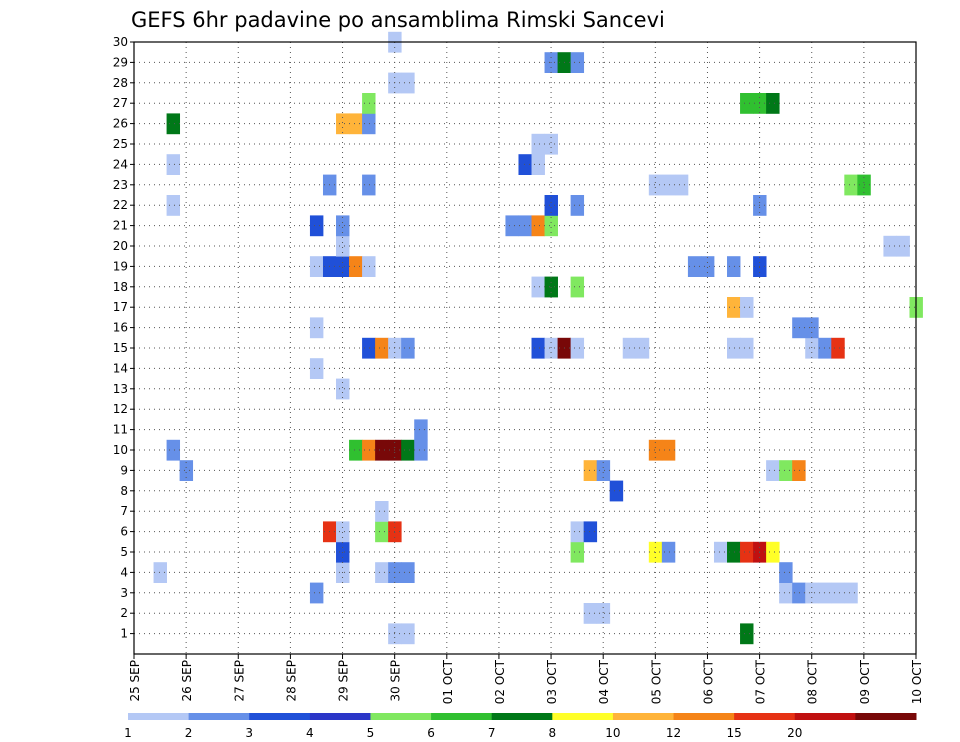  What do you see at coordinates (128, 733) in the screenshot?
I see `colorbar-label: 1` at bounding box center [128, 733].